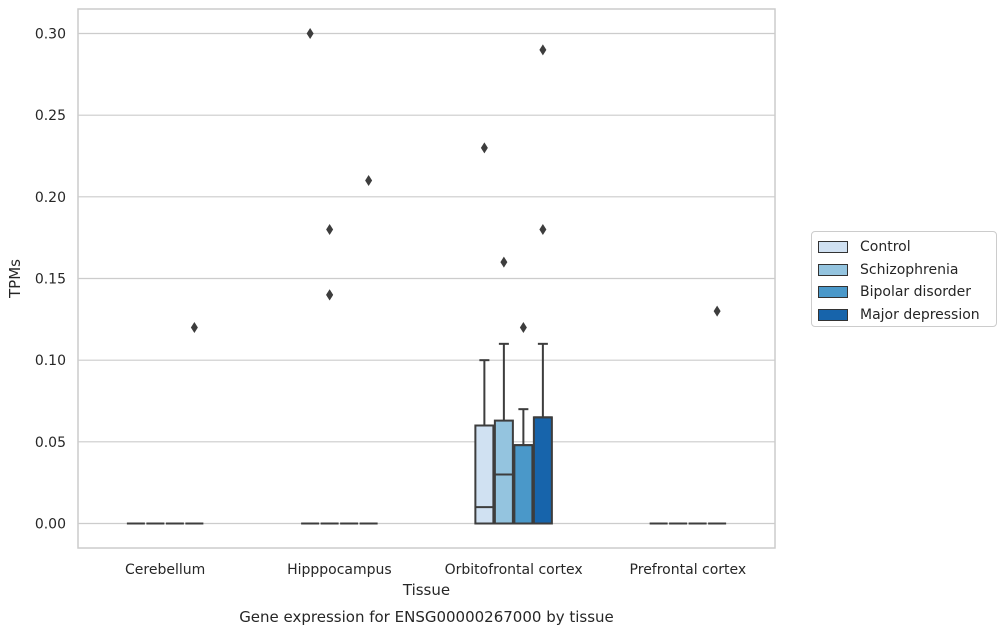  Describe the element at coordinates (50, 361) in the screenshot. I see `y-tick-label: 0.10` at that location.